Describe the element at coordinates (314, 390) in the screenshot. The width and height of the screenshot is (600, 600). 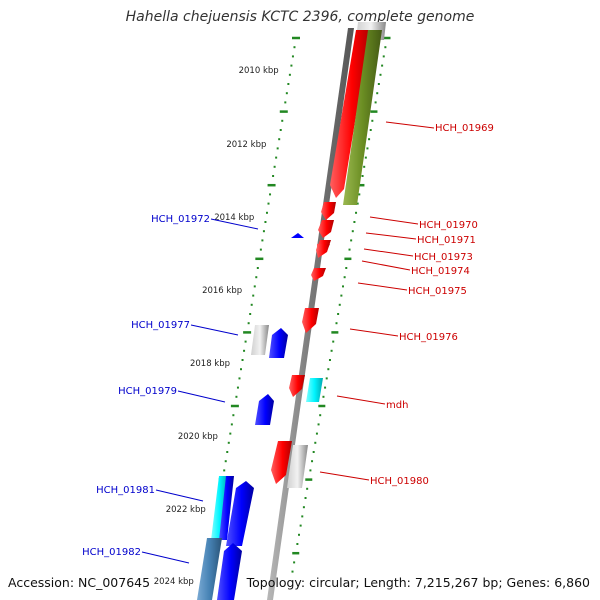
I see `gene-rna-near-mdh` at that location.